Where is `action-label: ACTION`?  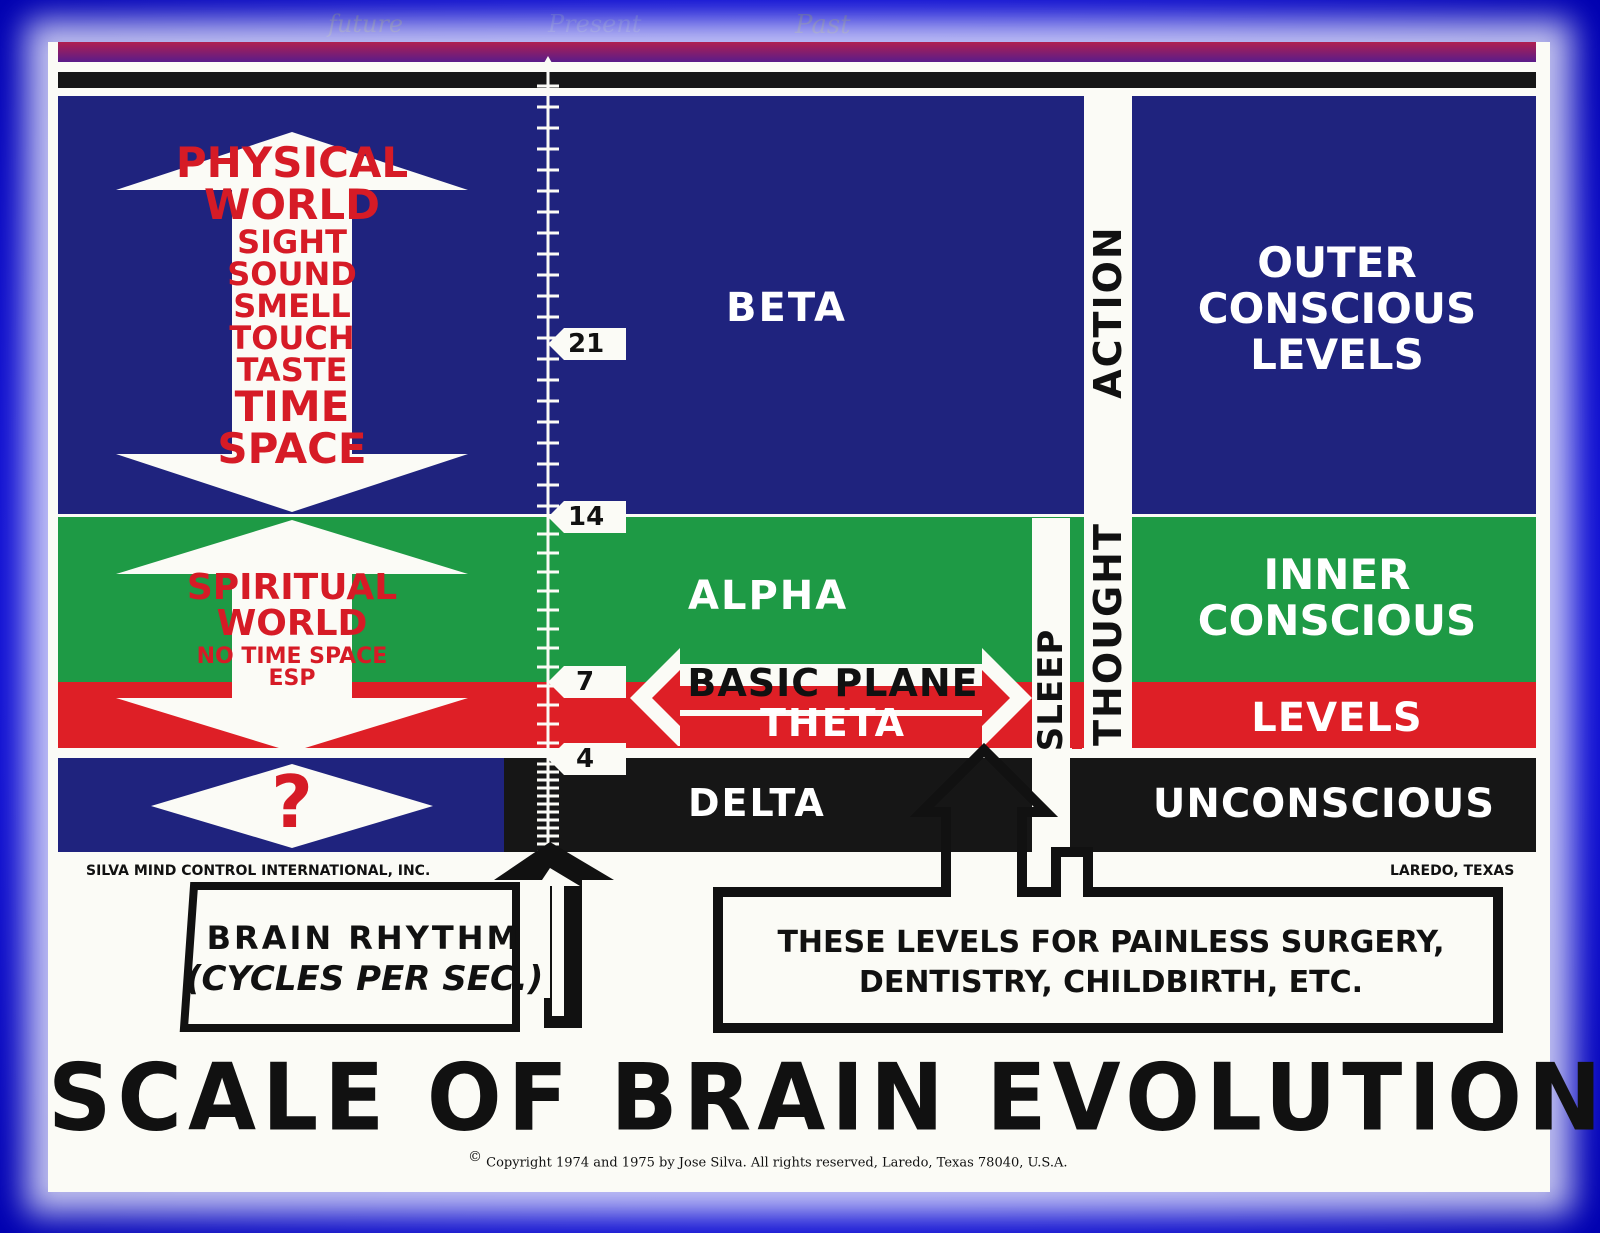 action-label: ACTION is located at coordinates (1108, 312).